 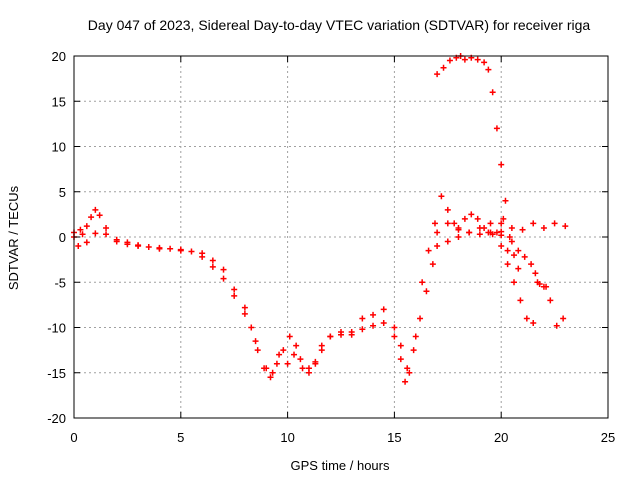 I want to click on x-tick-label: 0, so click(x=73, y=437).